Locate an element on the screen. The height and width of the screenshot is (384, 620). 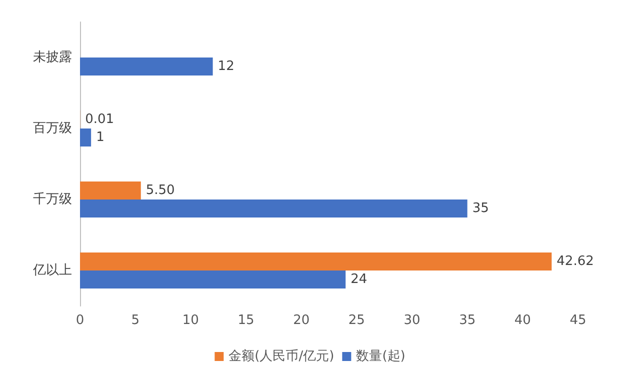
x-tick-label: 0 is located at coordinates (80, 320).